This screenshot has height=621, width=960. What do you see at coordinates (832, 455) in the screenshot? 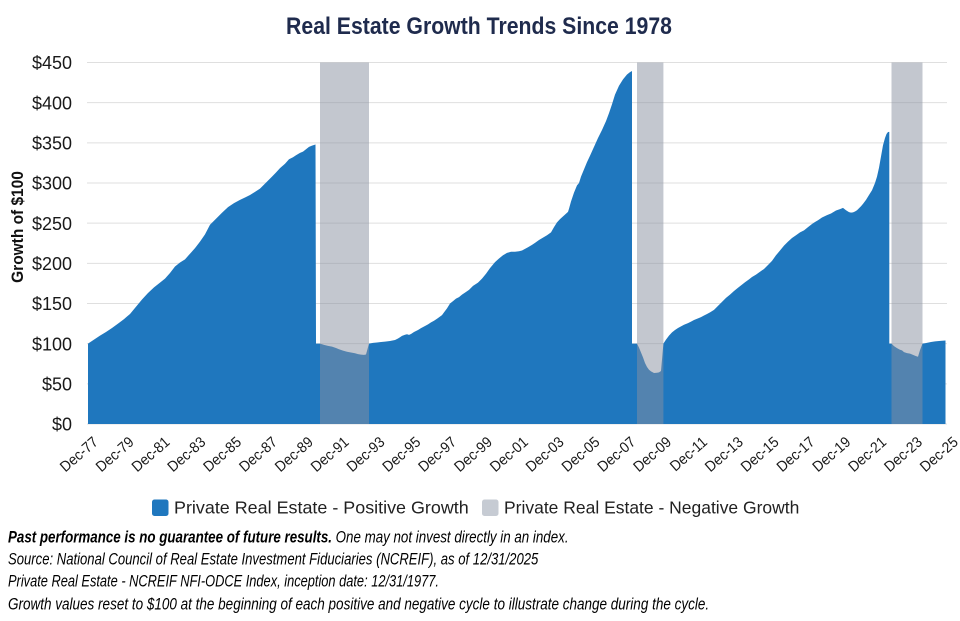
I see `svg-text: Dec-19` at bounding box center [832, 455].